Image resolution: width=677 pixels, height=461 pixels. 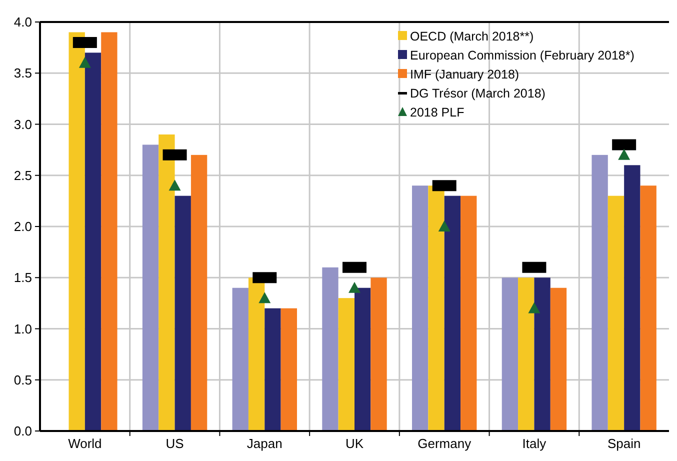 I want to click on y-tick-label: 3.0, so click(x=23, y=124).